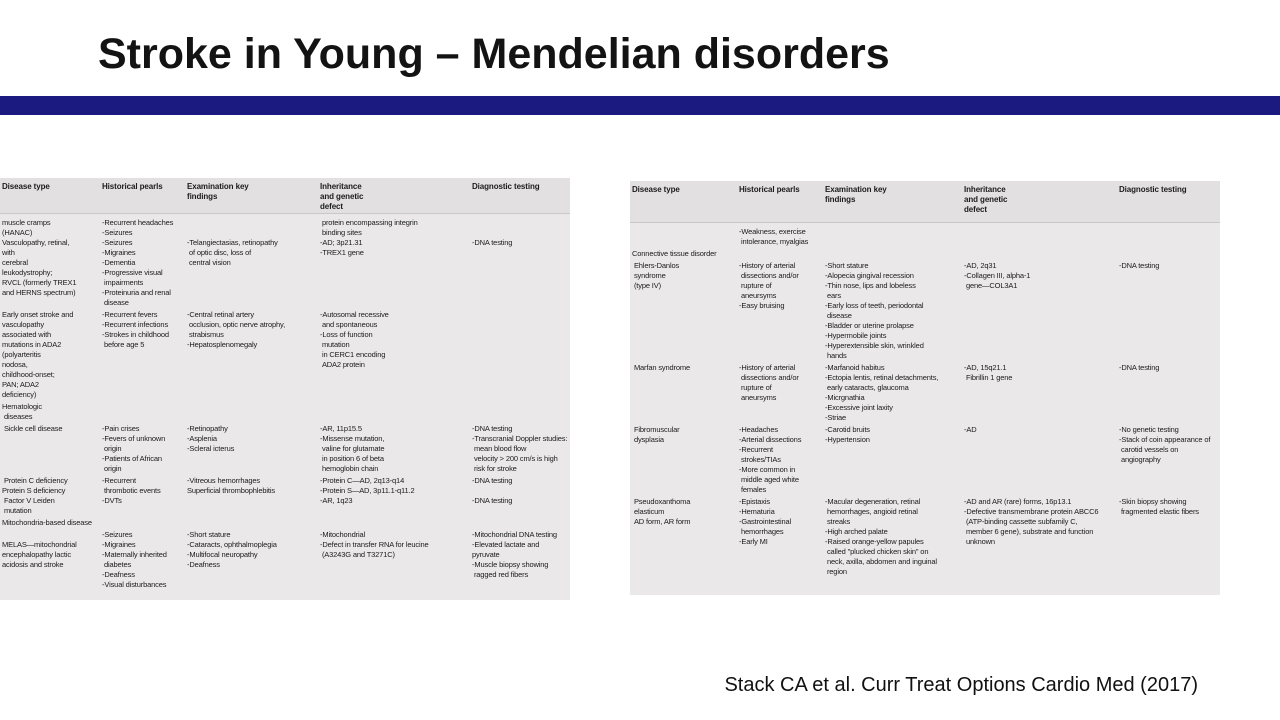 This screenshot has height=720, width=1280. I want to click on table-cell: Sickle cell disease, so click(32, 428).